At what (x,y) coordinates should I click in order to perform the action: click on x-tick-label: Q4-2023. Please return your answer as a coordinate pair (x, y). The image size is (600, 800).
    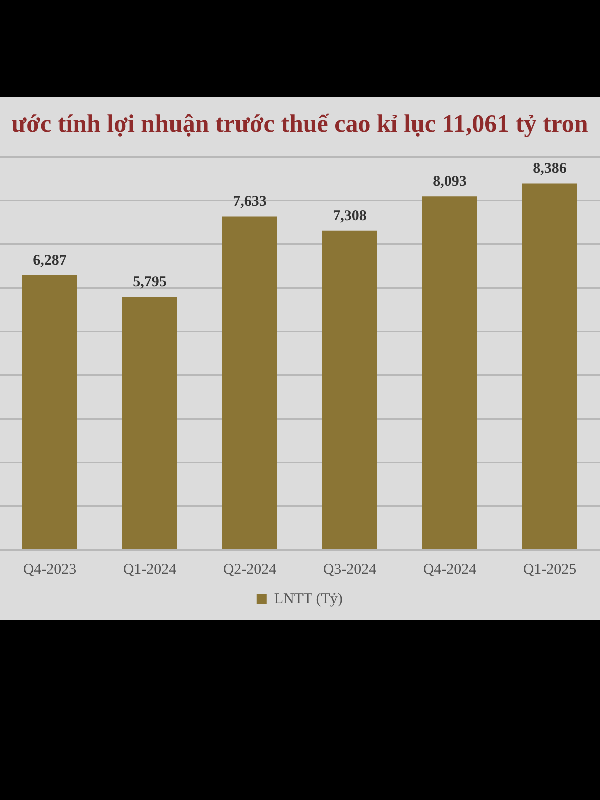
    Looking at the image, I should click on (50, 570).